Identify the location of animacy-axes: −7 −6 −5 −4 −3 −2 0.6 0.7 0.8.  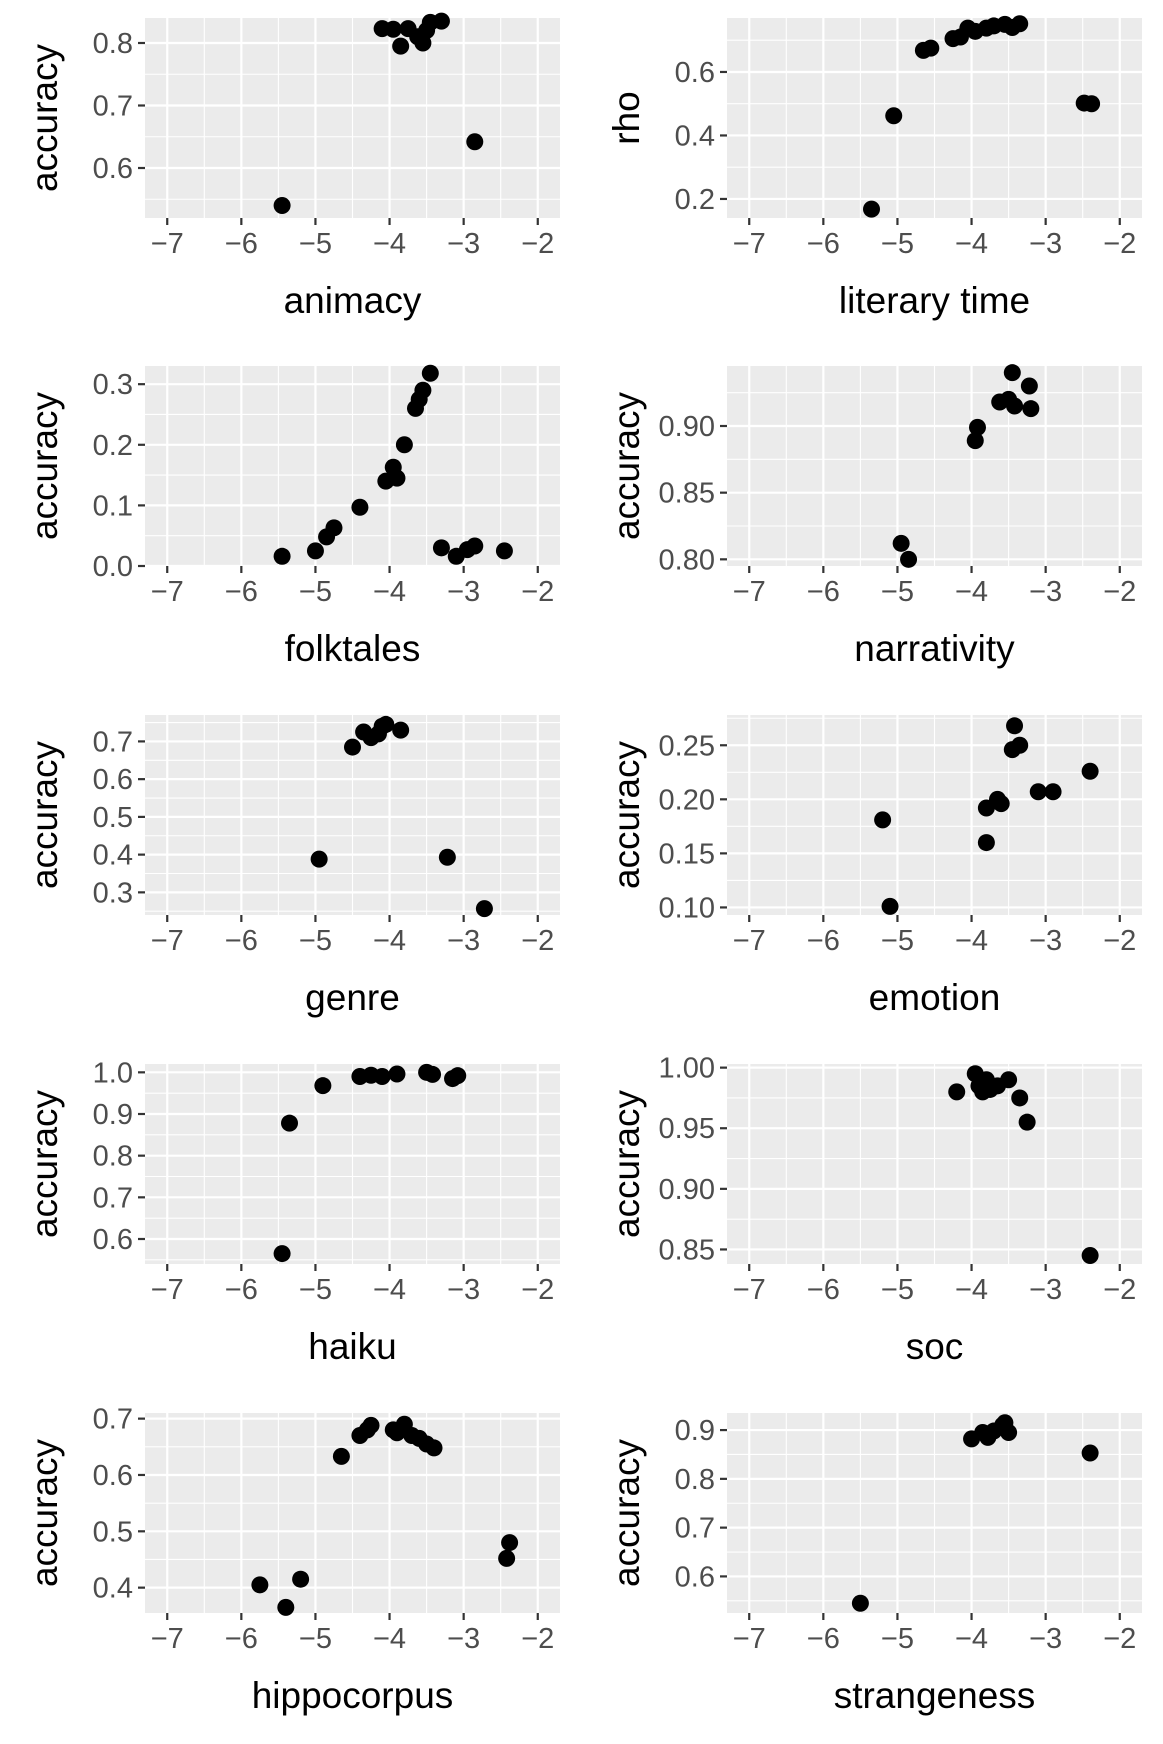
(324, 144).